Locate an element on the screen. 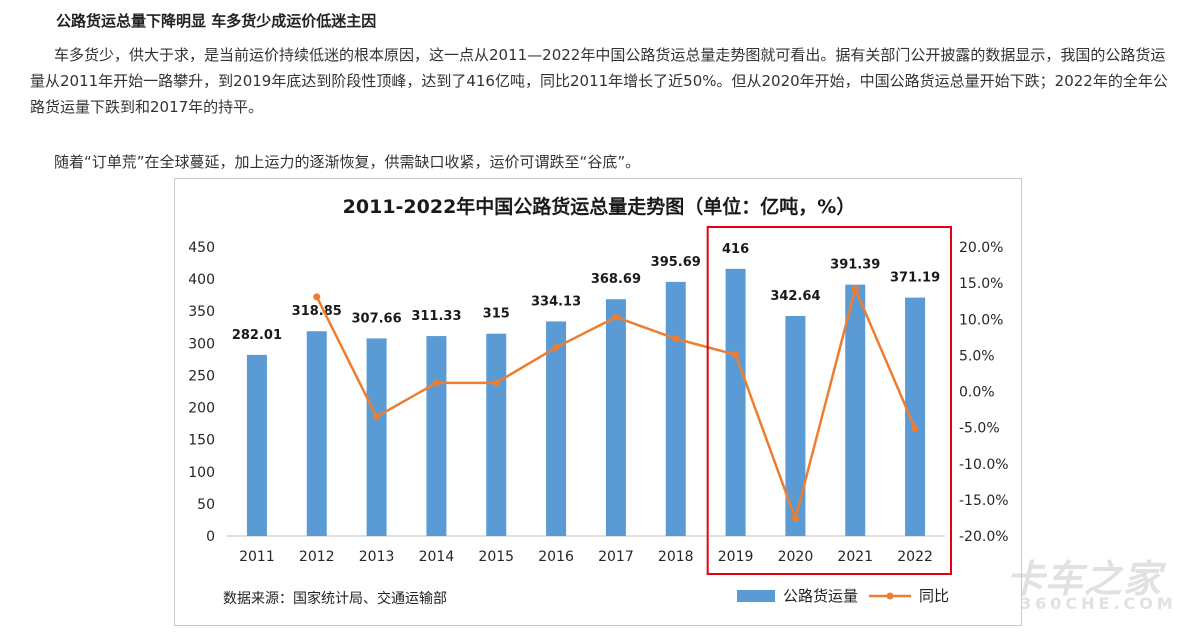 The image size is (1200, 638). bar-data-label: 318.85 is located at coordinates (317, 311).